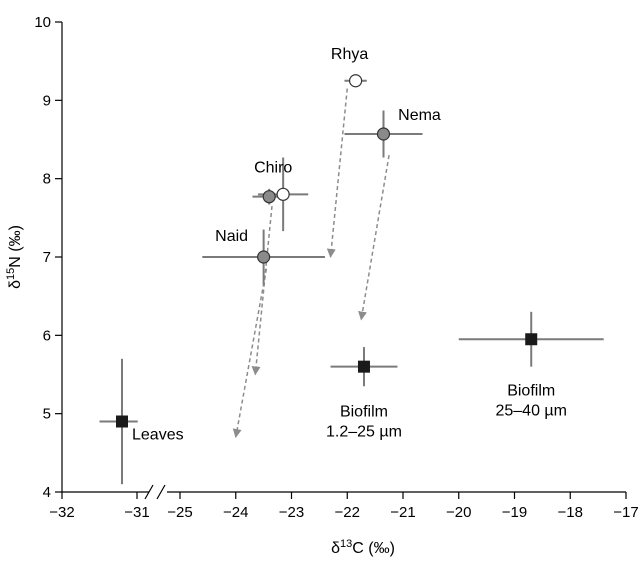  Describe the element at coordinates (47, 414) in the screenshot. I see `y-tick-label: 5` at that location.